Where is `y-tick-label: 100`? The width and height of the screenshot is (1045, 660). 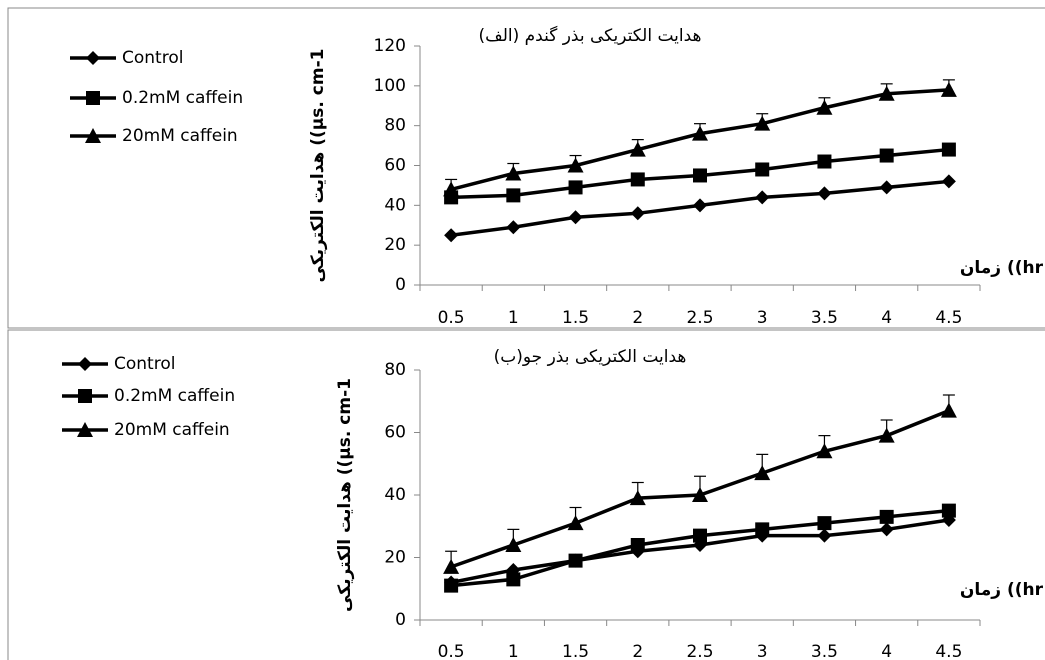
y-tick-label: 100 is located at coordinates (390, 86).